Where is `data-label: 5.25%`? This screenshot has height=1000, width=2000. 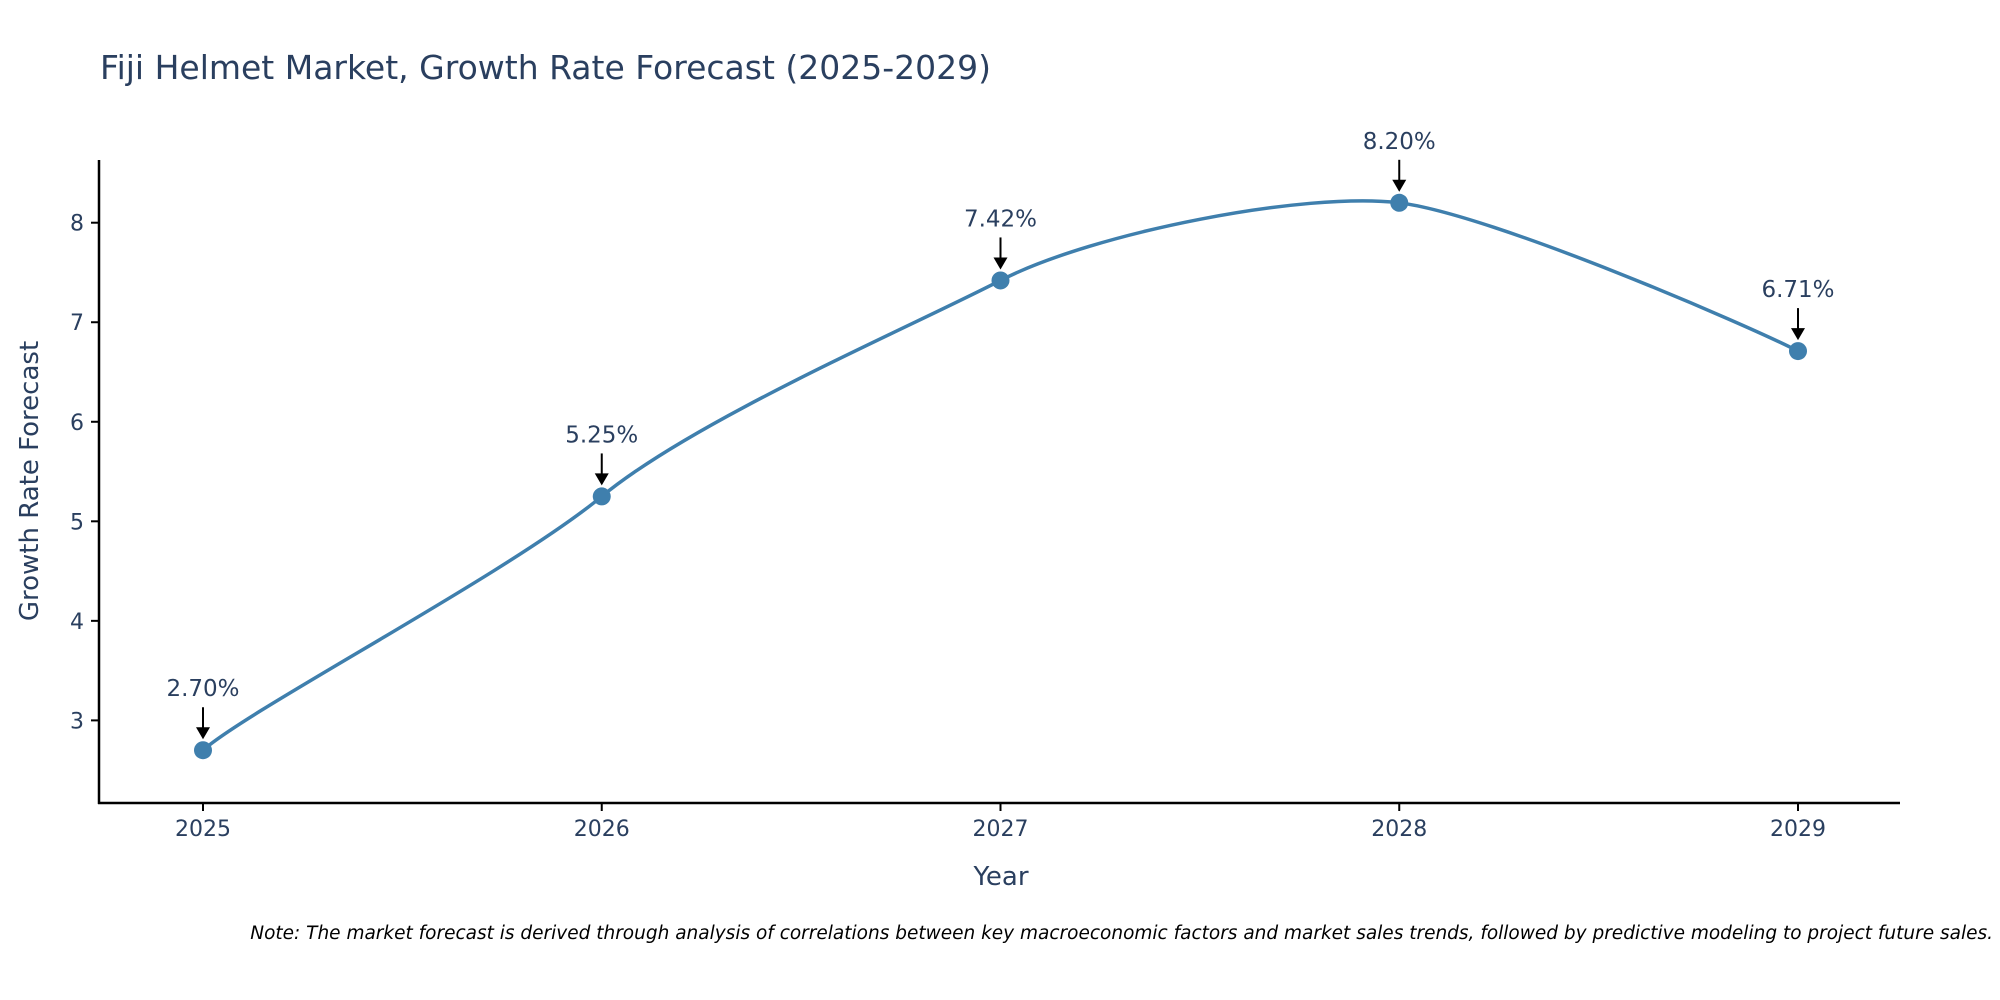
data-label: 5.25% is located at coordinates (601, 435).